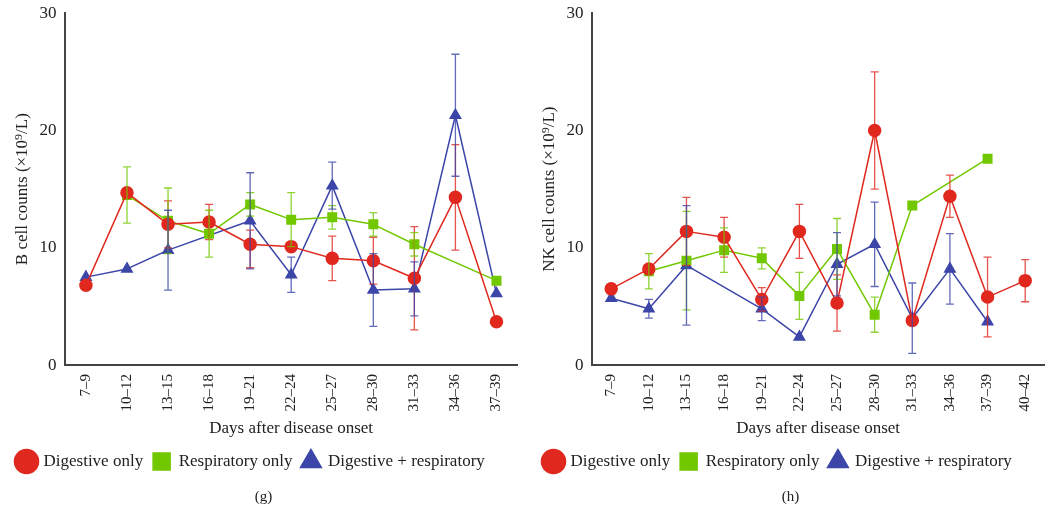  What do you see at coordinates (263, 496) in the screenshot?
I see `text: (g)` at bounding box center [263, 496].